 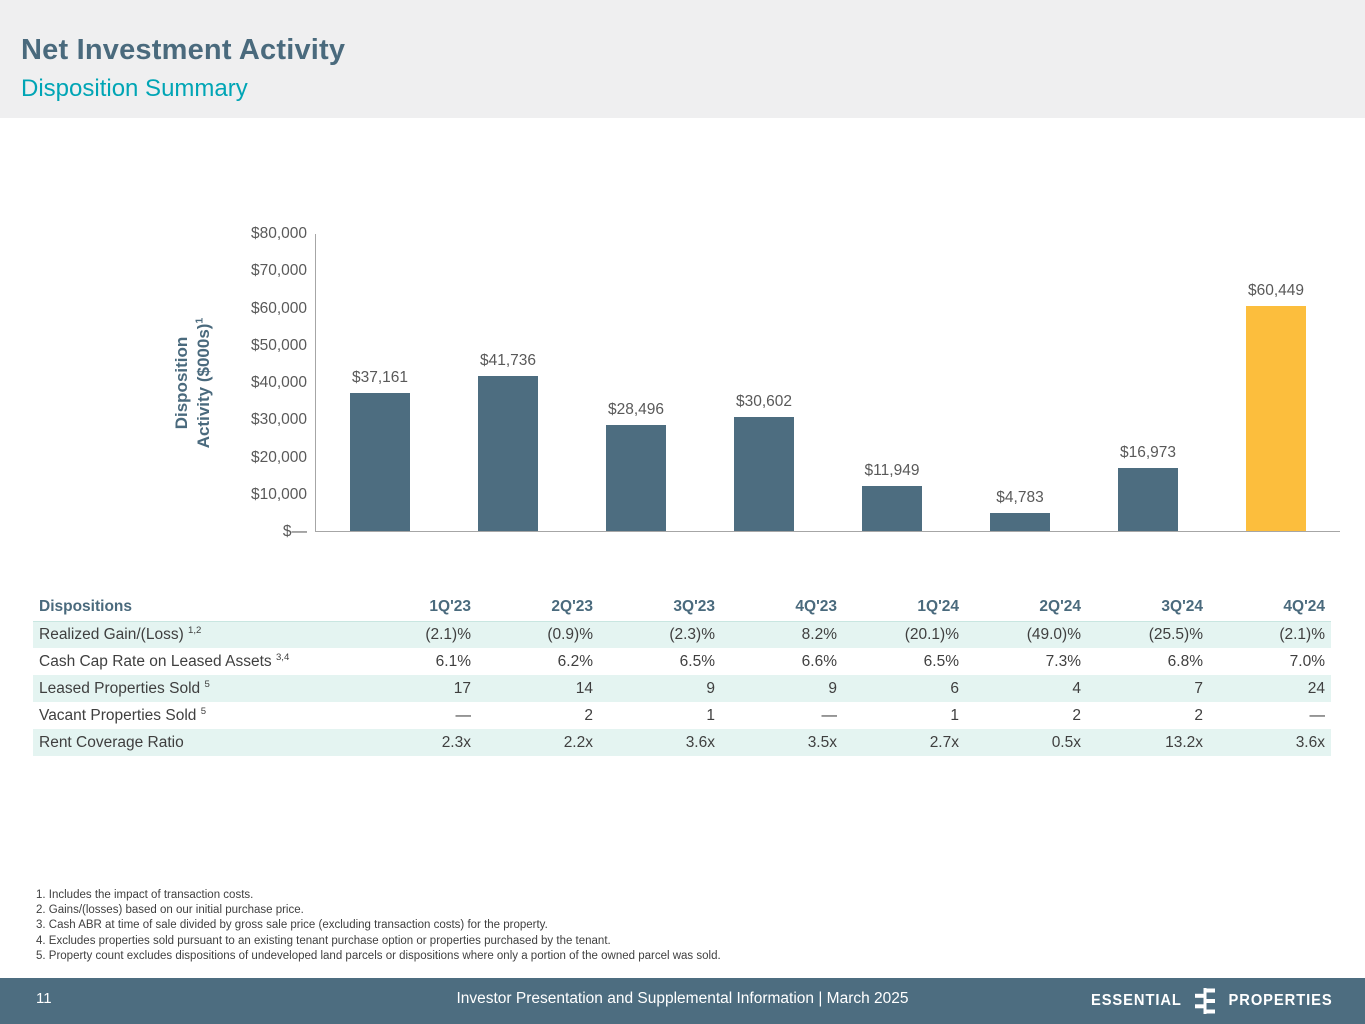 What do you see at coordinates (462, 688) in the screenshot?
I see `table-cell: 17` at bounding box center [462, 688].